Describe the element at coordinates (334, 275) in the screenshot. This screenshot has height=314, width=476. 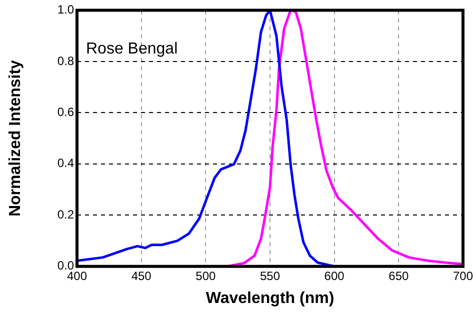
I see `x-tick-label: 600` at that location.